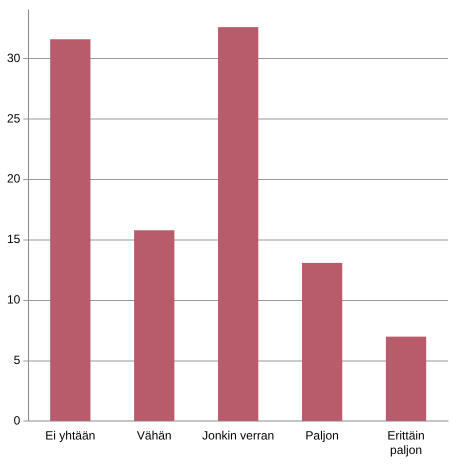 The width and height of the screenshot is (452, 470). What do you see at coordinates (17, 421) in the screenshot?
I see `y-tick-label: 0` at bounding box center [17, 421].